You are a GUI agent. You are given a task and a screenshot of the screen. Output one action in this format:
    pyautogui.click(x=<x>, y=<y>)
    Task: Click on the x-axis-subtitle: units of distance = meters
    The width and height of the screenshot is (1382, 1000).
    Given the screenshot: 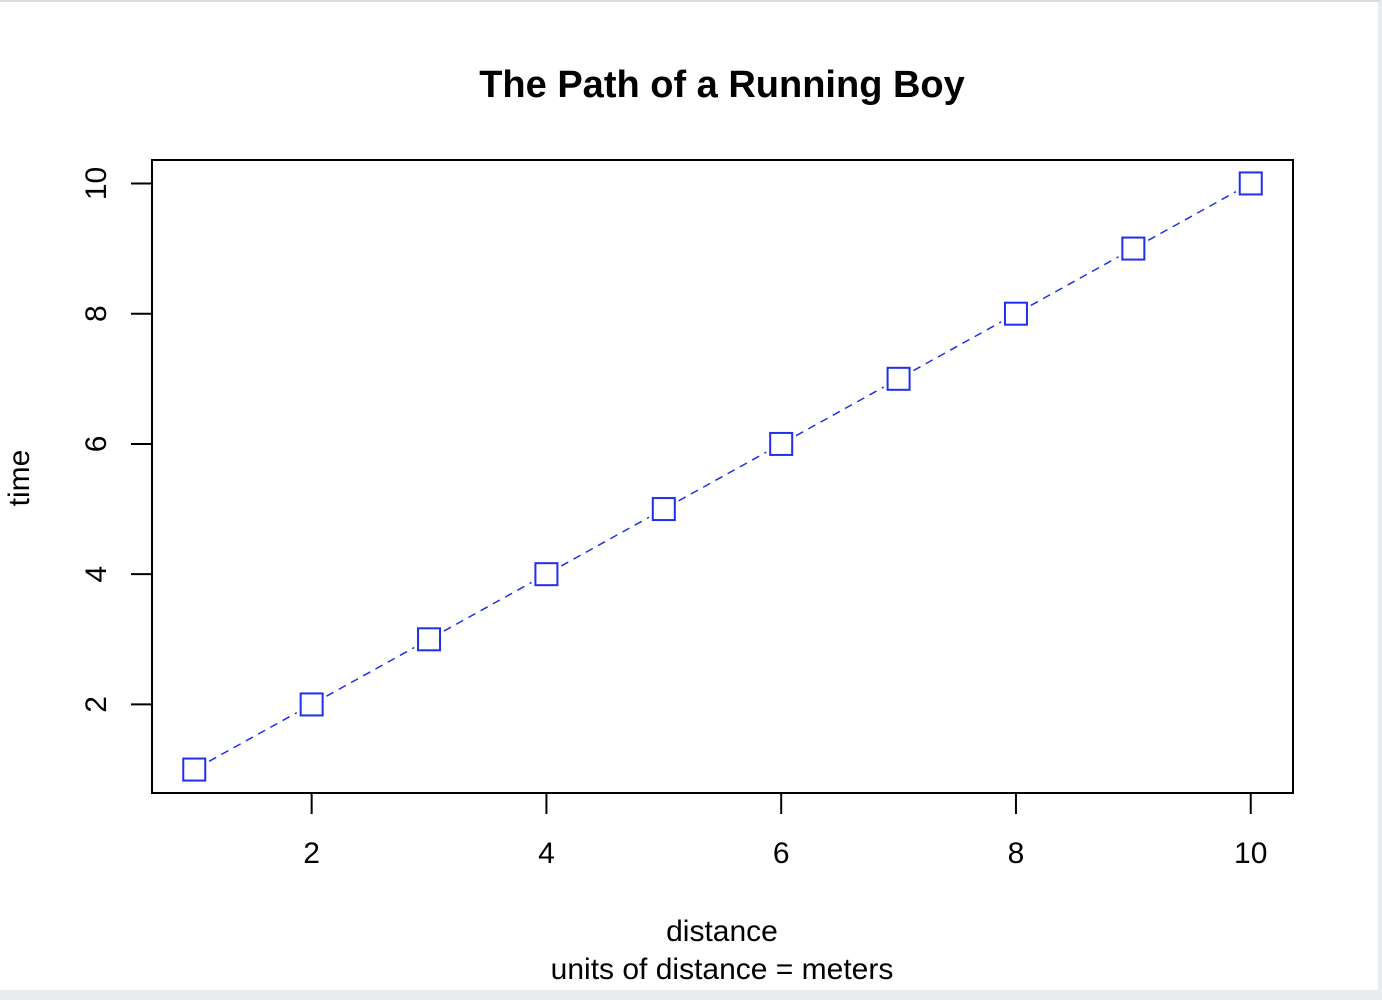 What is the action you would take?
    pyautogui.click(x=722, y=969)
    